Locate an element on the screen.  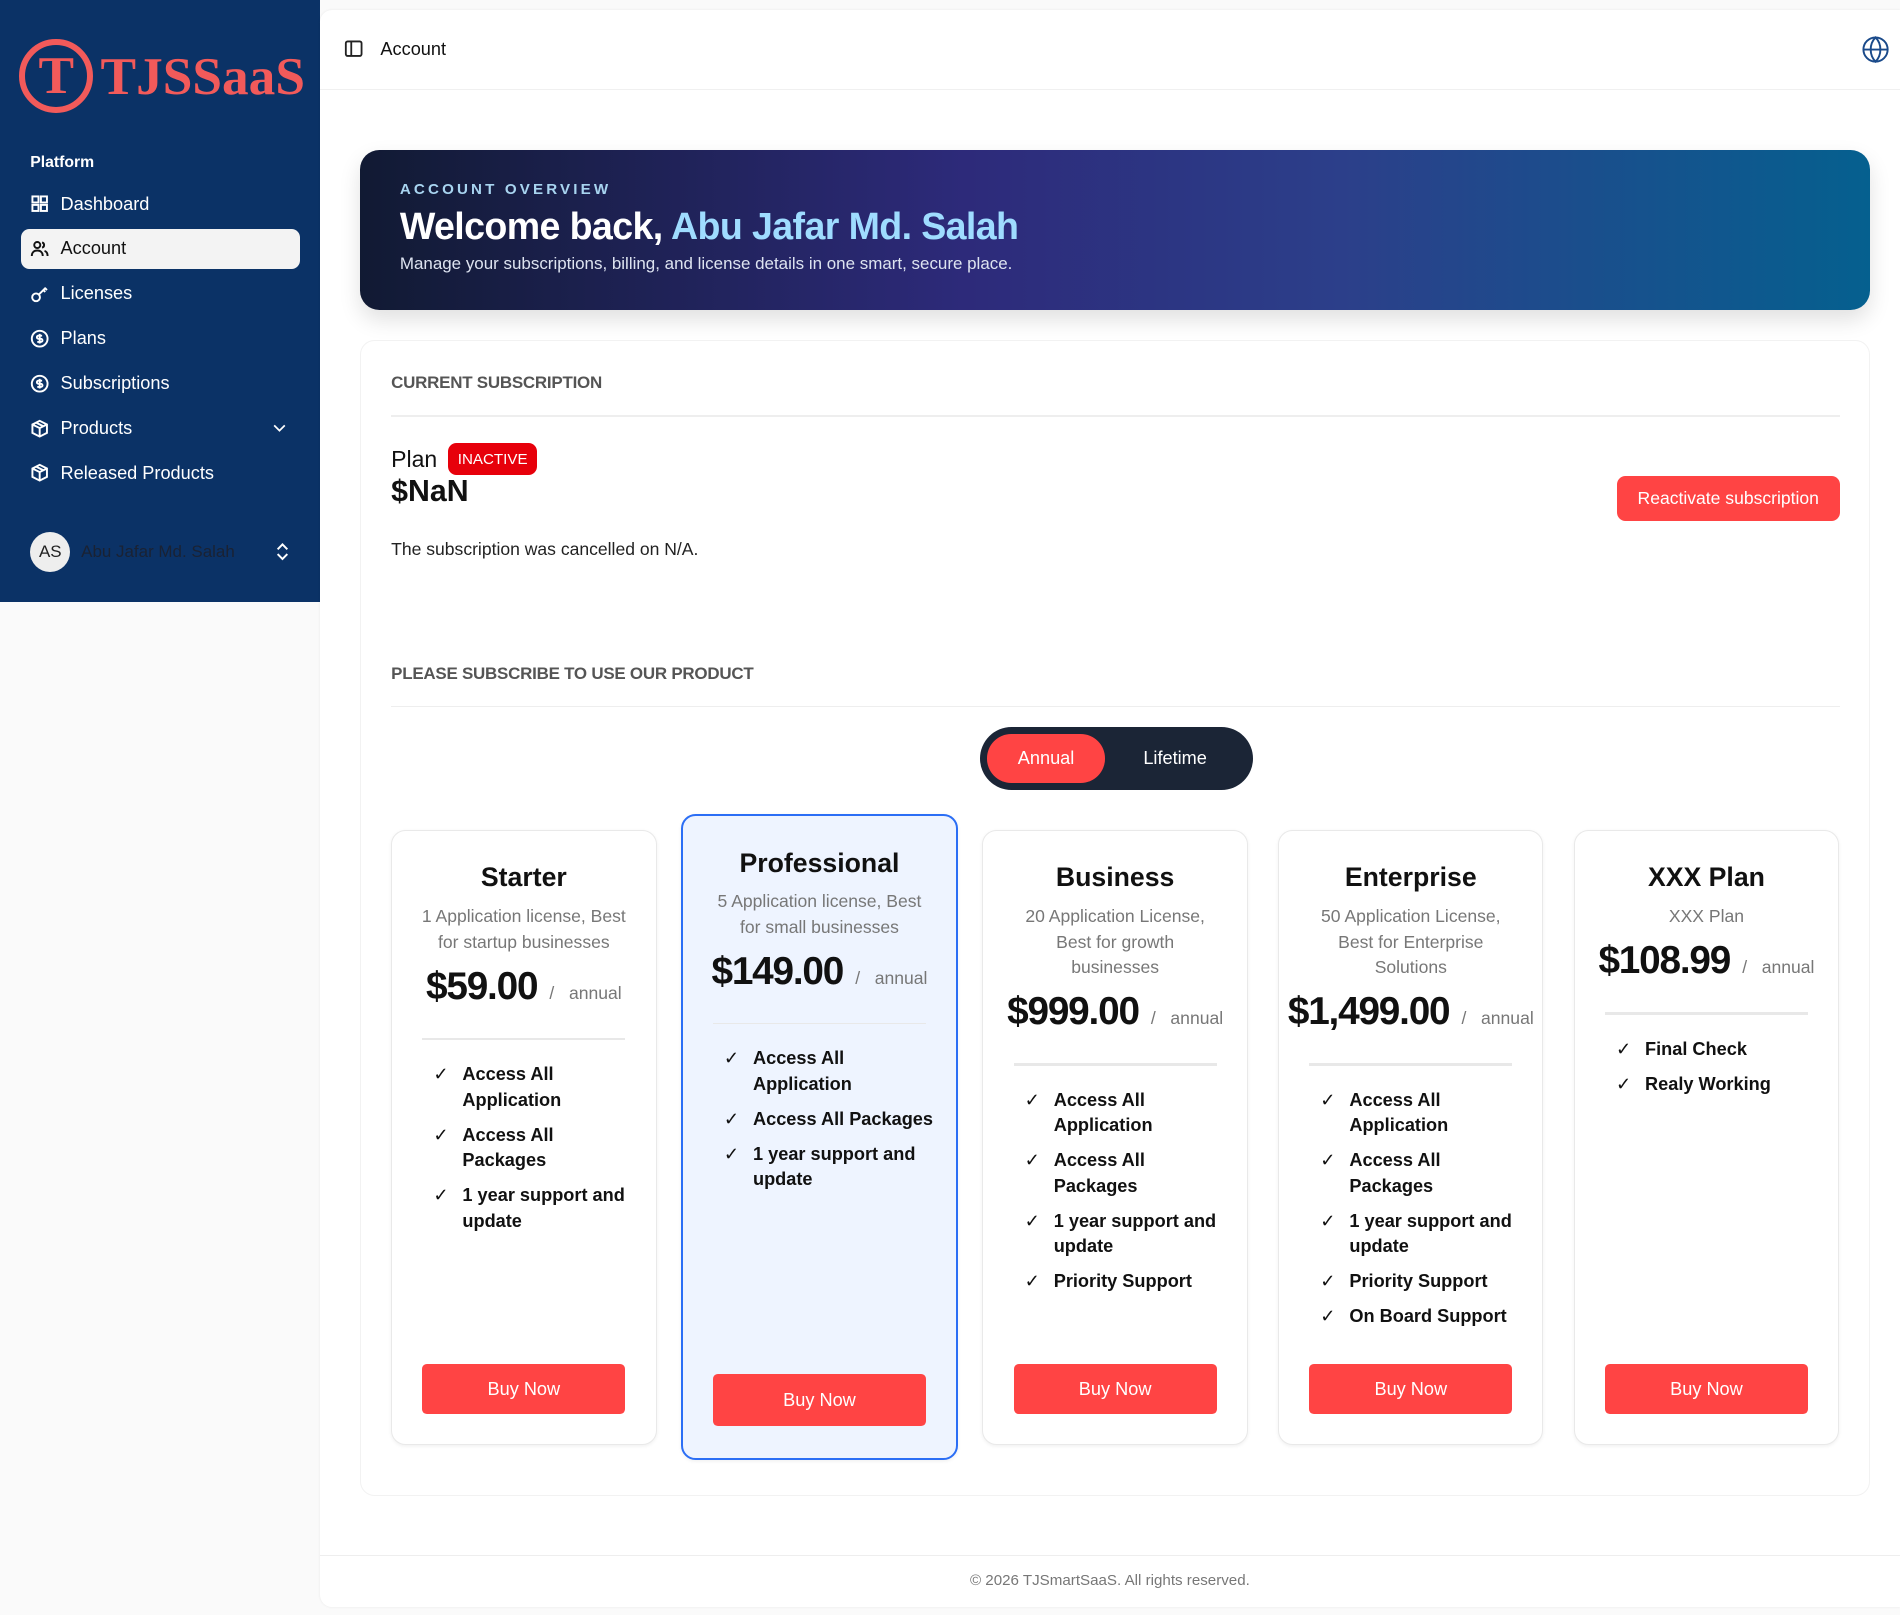
logo: T TJSSaaS is located at coordinates (162, 75).